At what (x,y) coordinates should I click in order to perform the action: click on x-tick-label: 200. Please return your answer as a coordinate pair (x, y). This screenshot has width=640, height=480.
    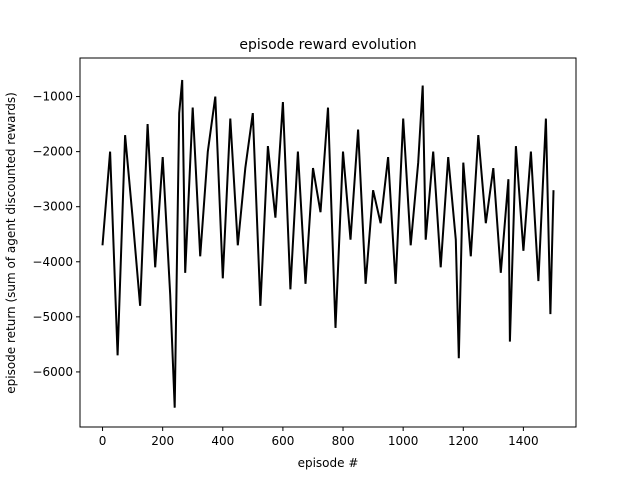
    Looking at the image, I should click on (162, 441).